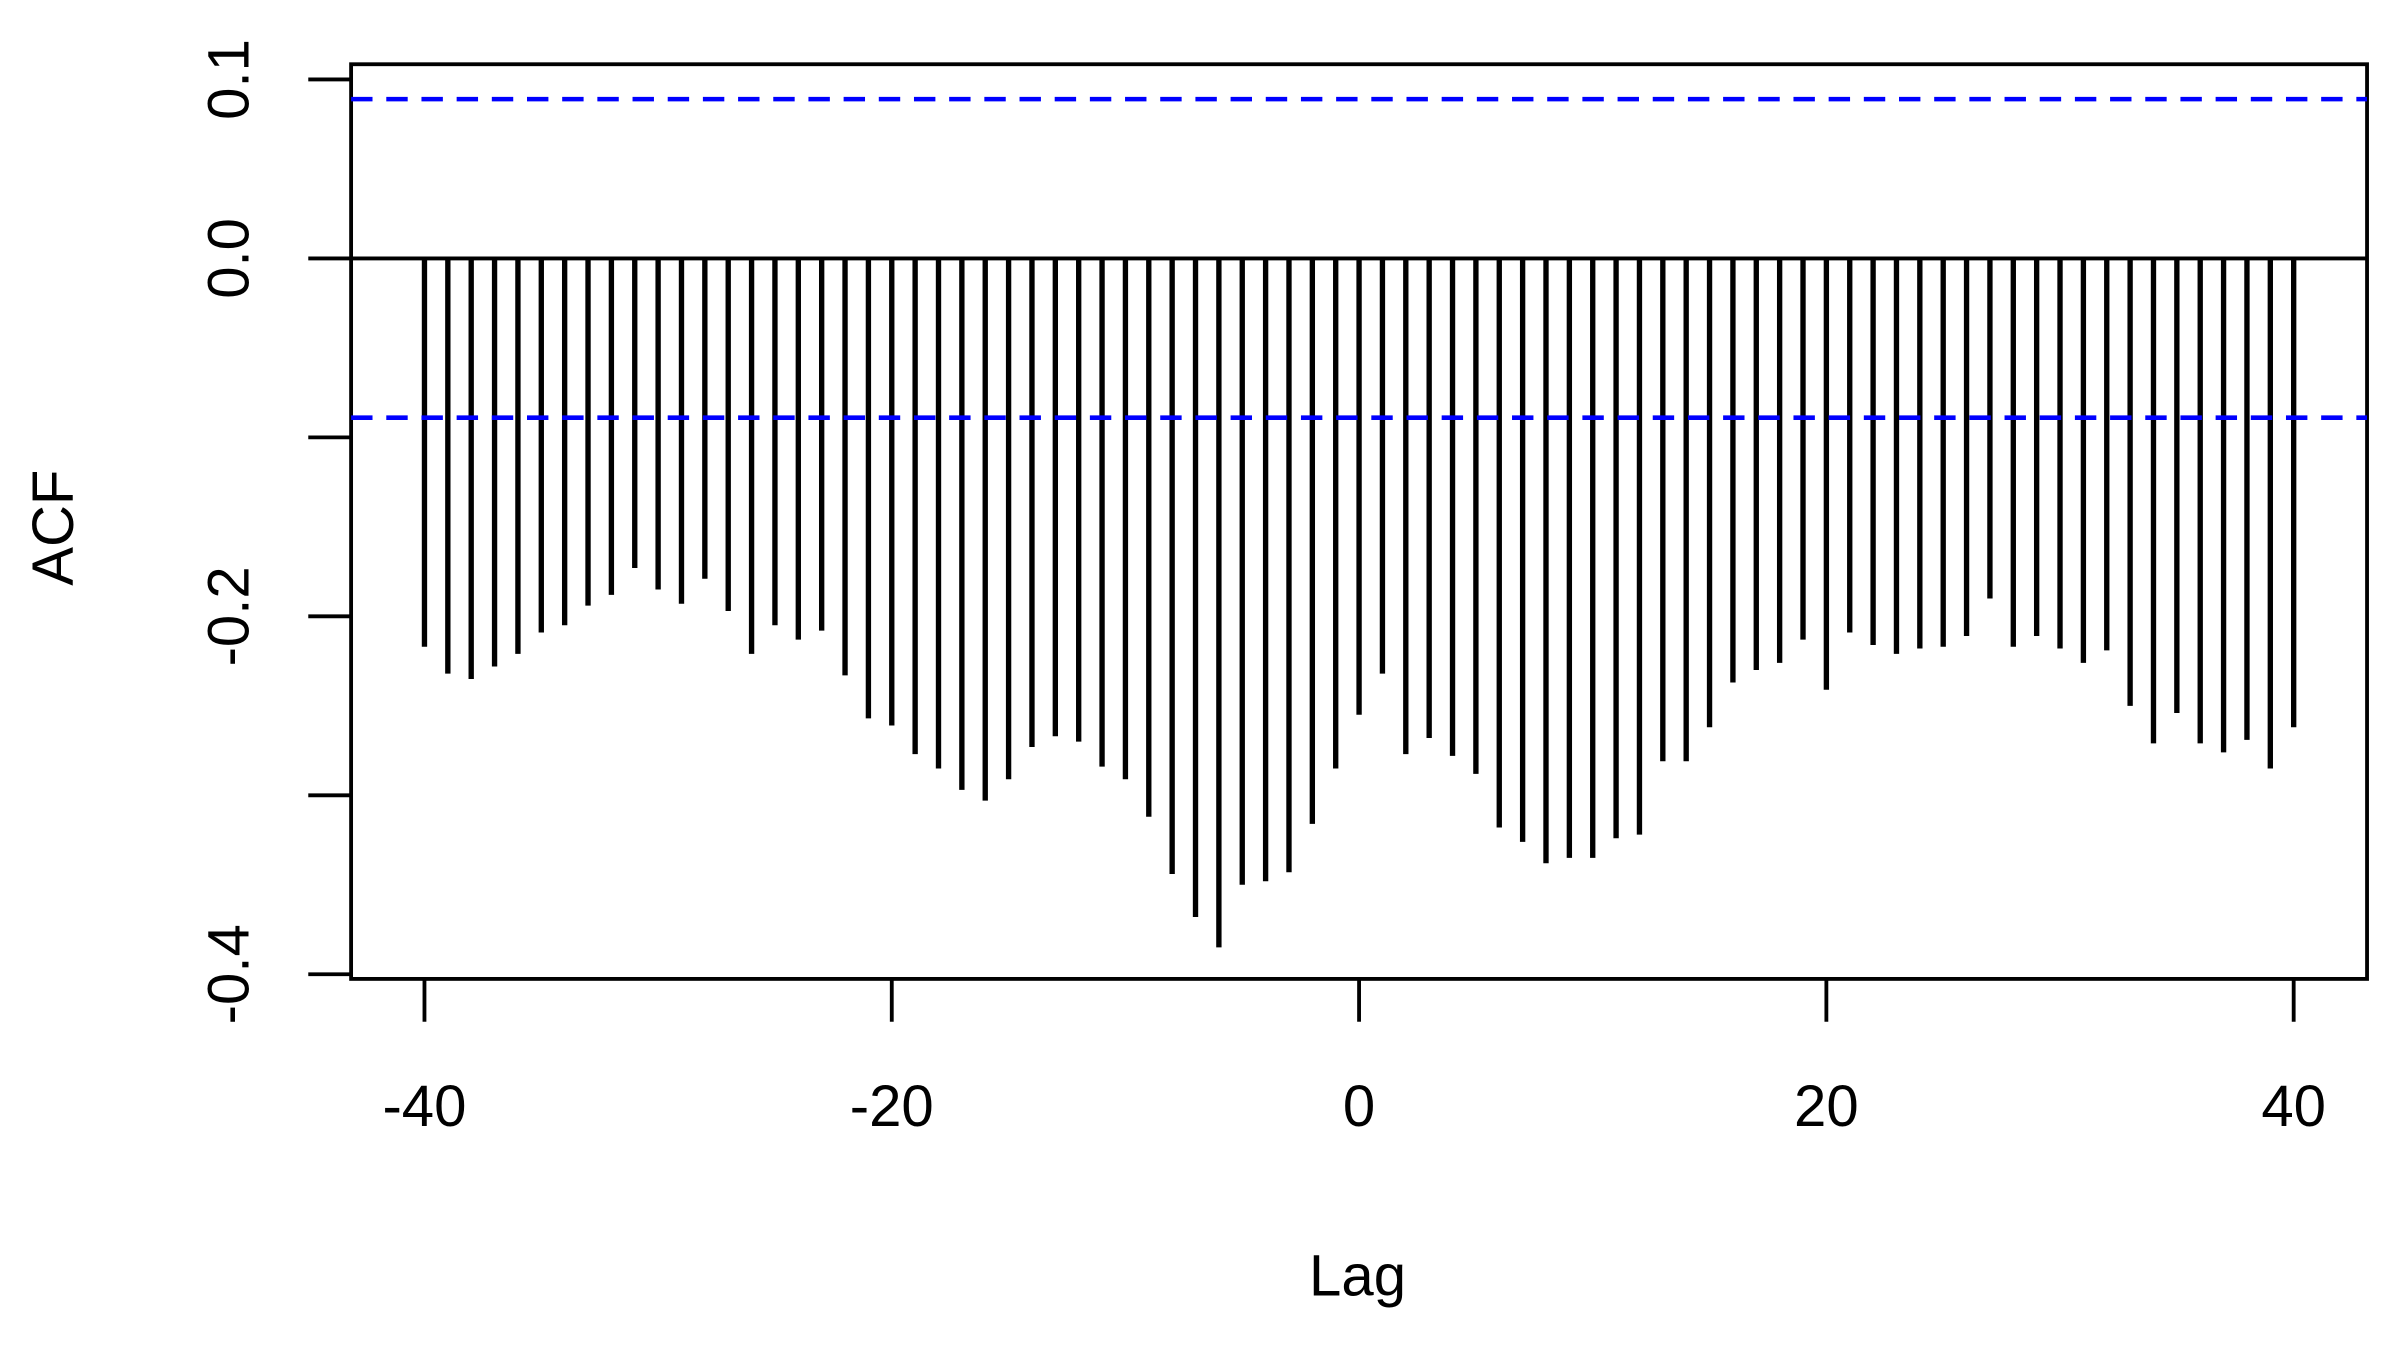 The width and height of the screenshot is (2400, 1346). Describe the element at coordinates (229, 974) in the screenshot. I see `y-tick-label: -0.4` at that location.